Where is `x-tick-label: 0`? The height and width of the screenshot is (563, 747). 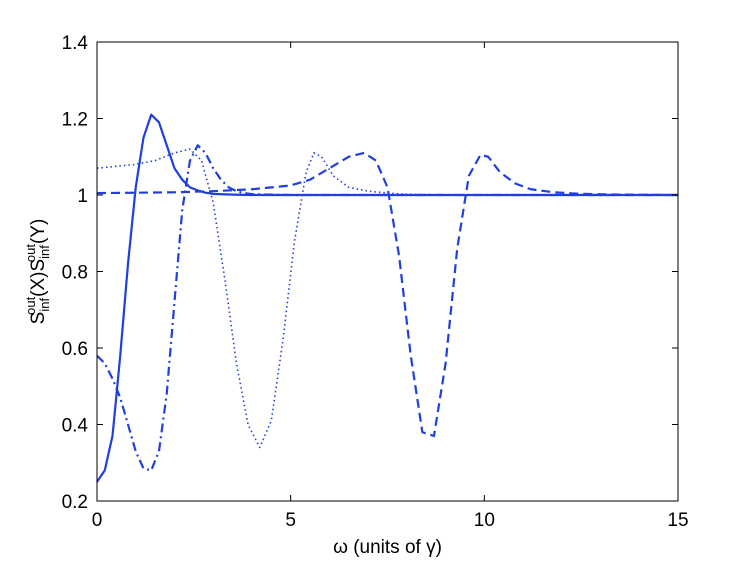 x-tick-label: 0 is located at coordinates (97, 520).